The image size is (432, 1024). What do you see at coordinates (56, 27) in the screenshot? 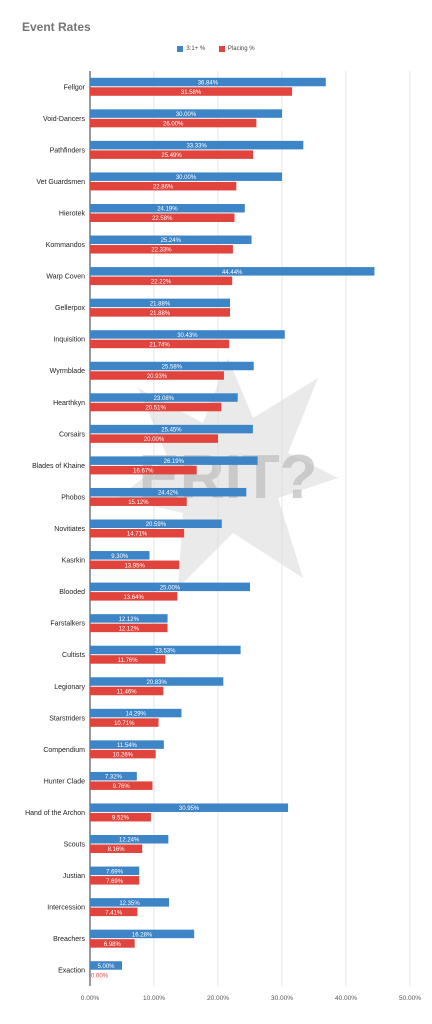
I see `chart-title: Event Rates` at bounding box center [56, 27].